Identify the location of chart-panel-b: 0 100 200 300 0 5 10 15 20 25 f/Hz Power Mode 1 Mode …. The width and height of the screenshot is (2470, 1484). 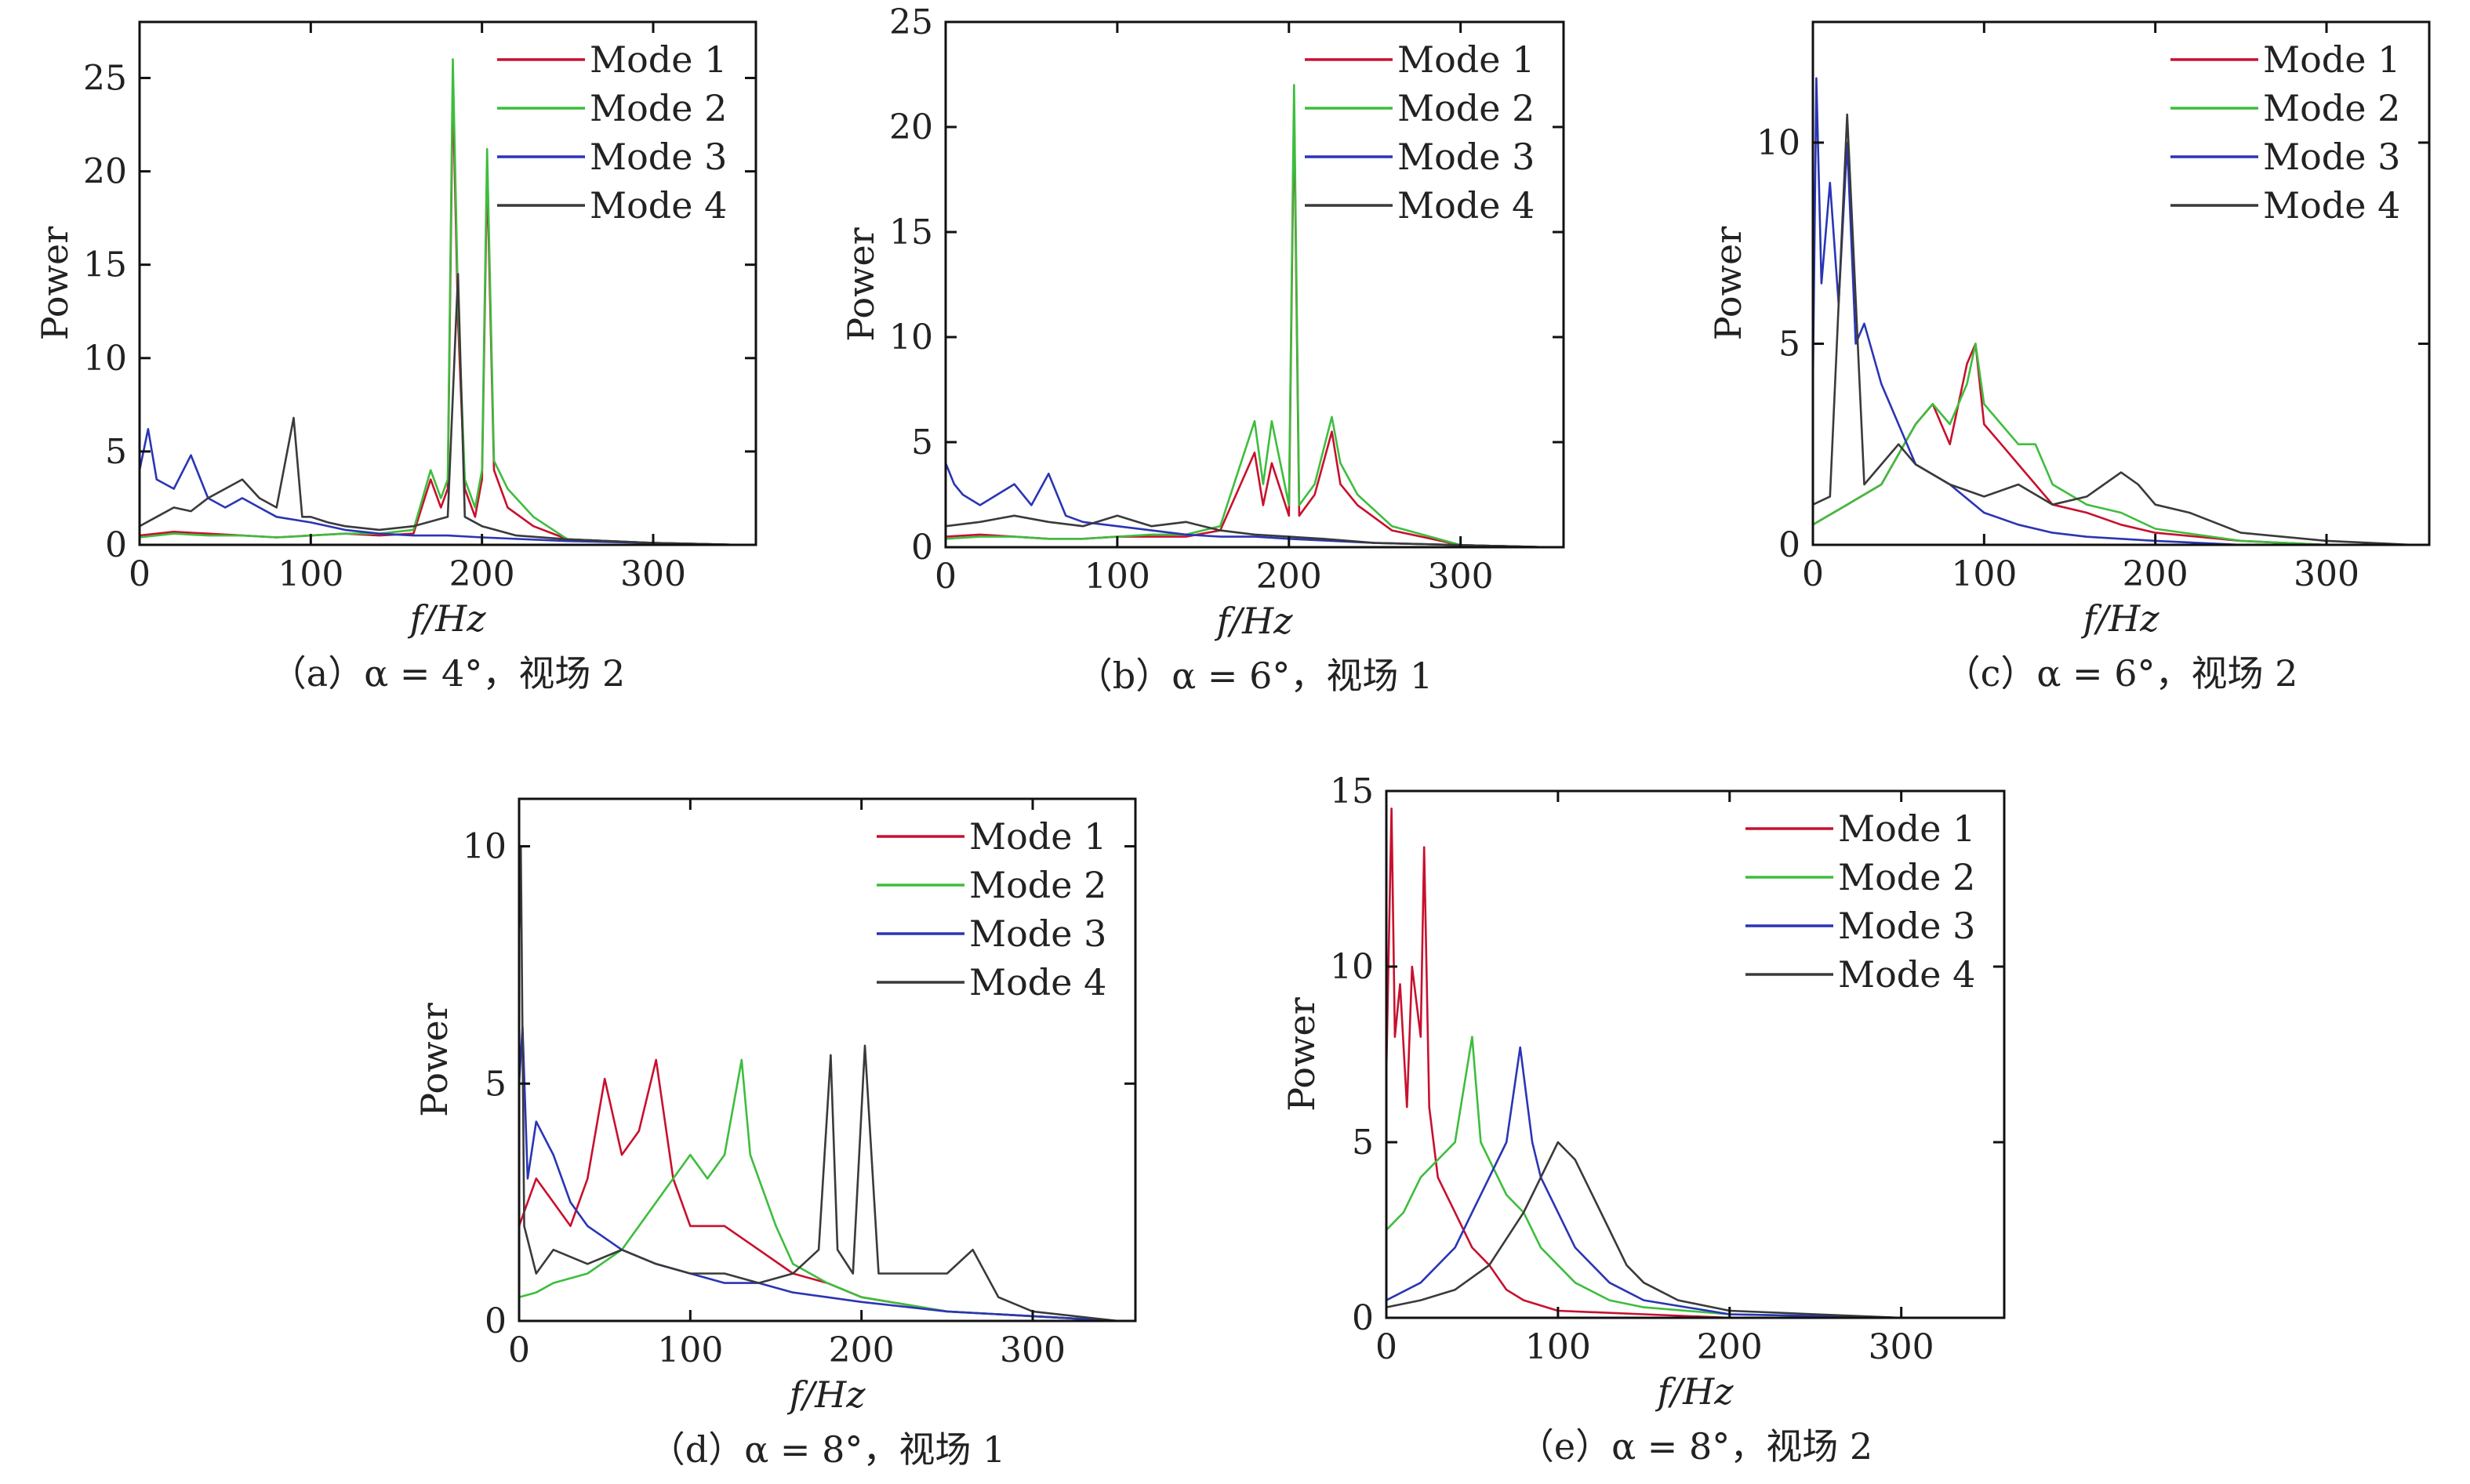
(1202, 349).